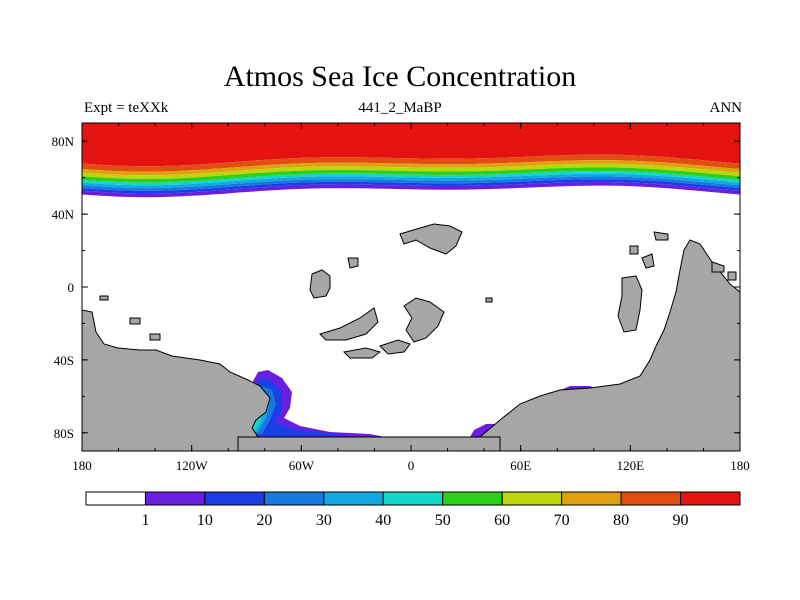 The width and height of the screenshot is (800, 600). Describe the element at coordinates (443, 520) in the screenshot. I see `colorbar-label: 50` at that location.